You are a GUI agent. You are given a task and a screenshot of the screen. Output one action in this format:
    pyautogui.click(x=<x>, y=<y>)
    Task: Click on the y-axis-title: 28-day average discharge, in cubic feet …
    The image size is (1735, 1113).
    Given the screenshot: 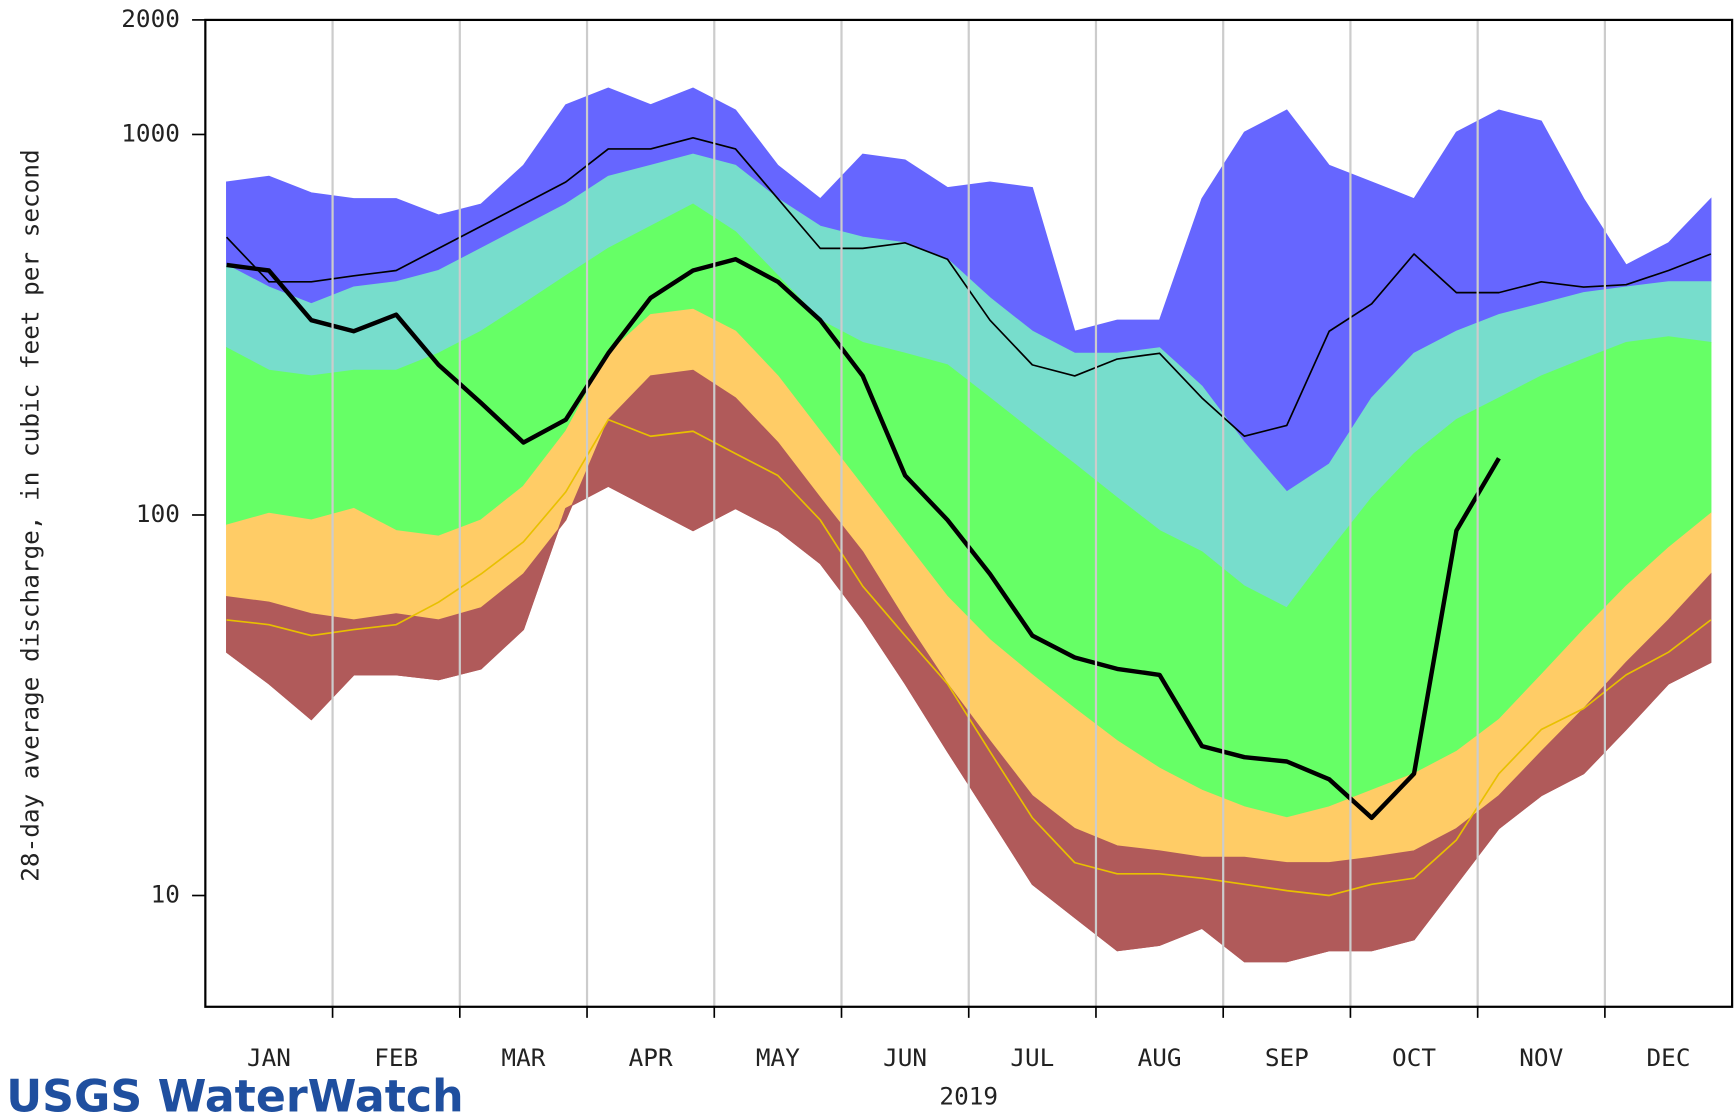 What is the action you would take?
    pyautogui.click(x=30, y=515)
    